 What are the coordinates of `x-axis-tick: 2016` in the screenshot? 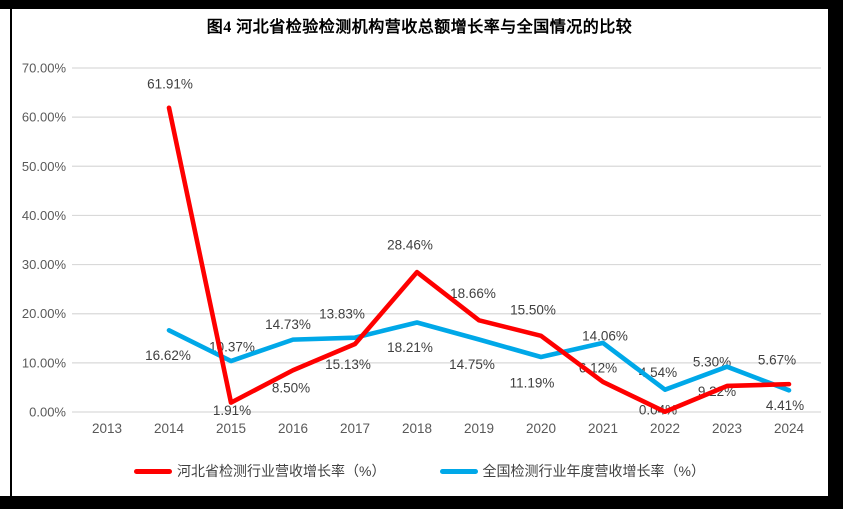 It's located at (293, 428).